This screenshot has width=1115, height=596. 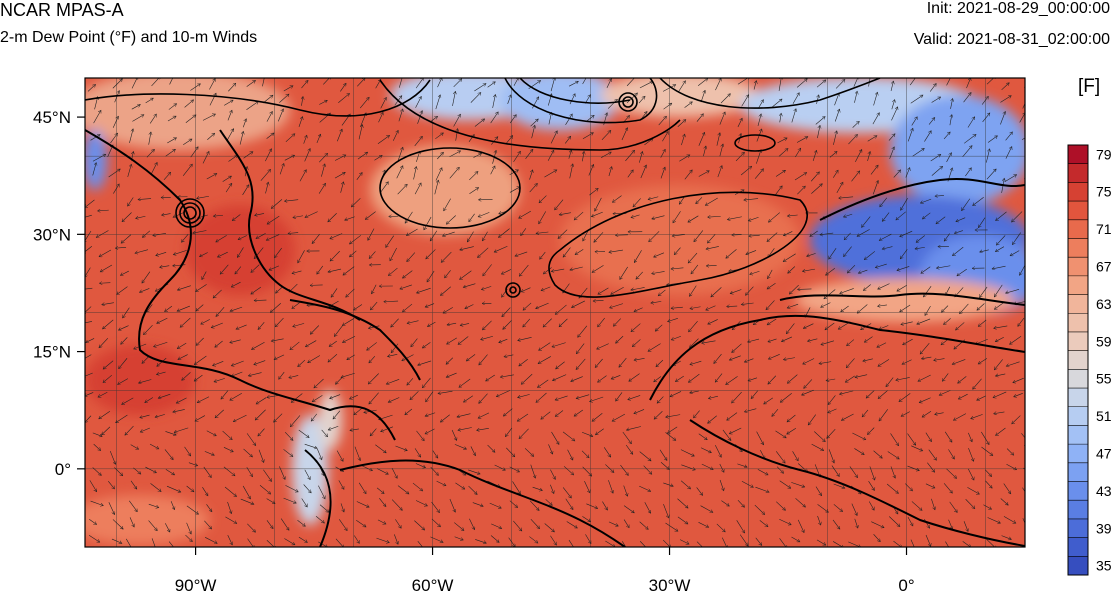 What do you see at coordinates (1078, 435) in the screenshot?
I see `colorbar-segment` at bounding box center [1078, 435].